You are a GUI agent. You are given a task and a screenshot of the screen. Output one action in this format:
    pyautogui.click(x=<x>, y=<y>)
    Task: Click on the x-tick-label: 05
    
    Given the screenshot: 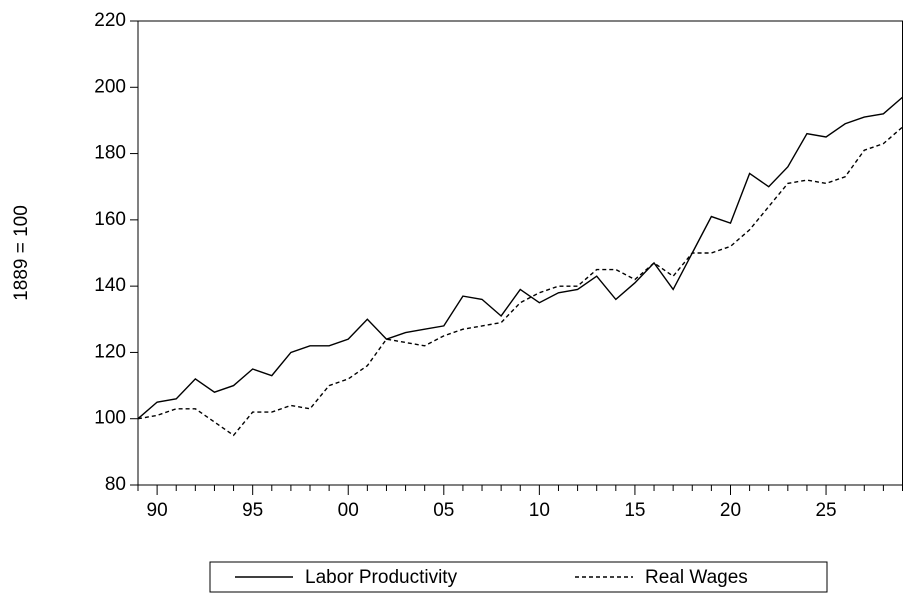 What is the action you would take?
    pyautogui.click(x=443, y=510)
    